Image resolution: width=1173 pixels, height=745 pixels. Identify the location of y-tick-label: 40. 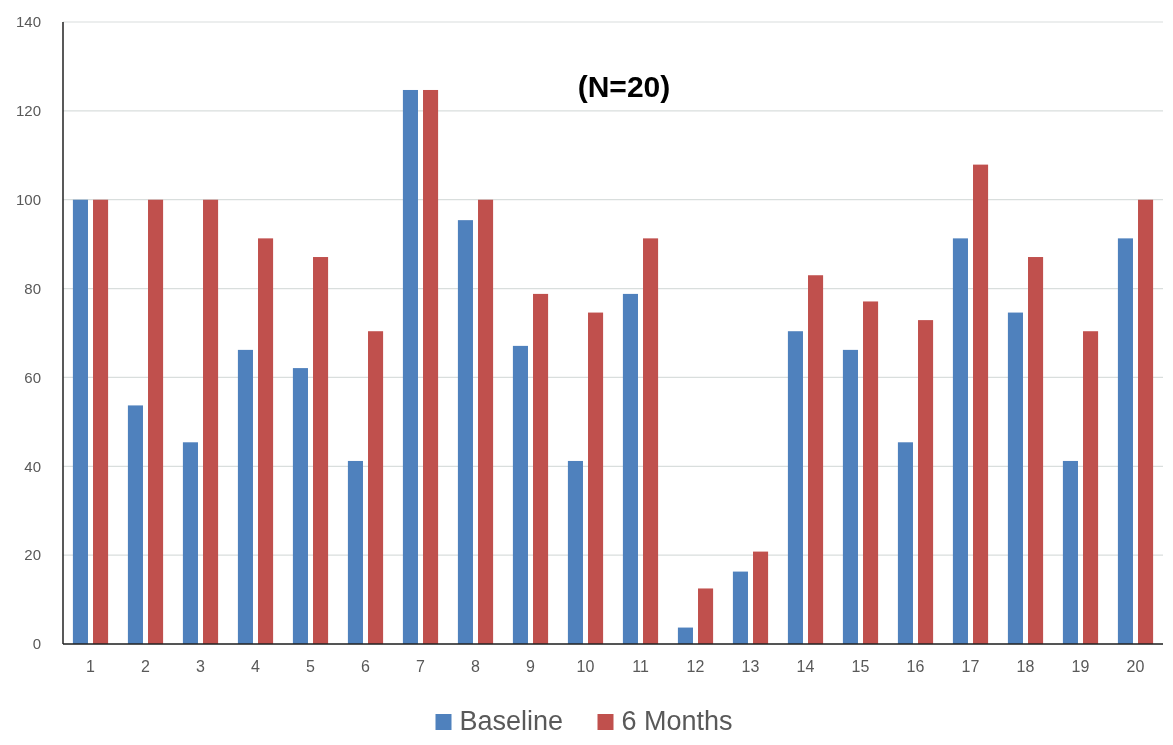
(32, 466).